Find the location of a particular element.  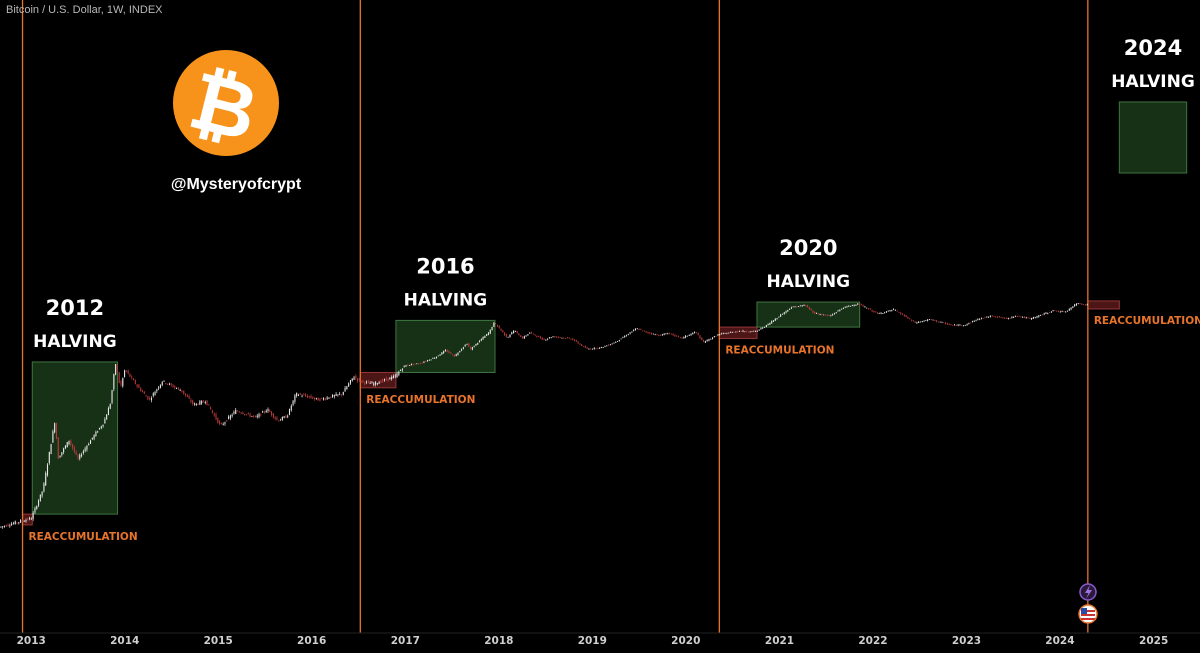

us-flag-icon is located at coordinates (1088, 614).